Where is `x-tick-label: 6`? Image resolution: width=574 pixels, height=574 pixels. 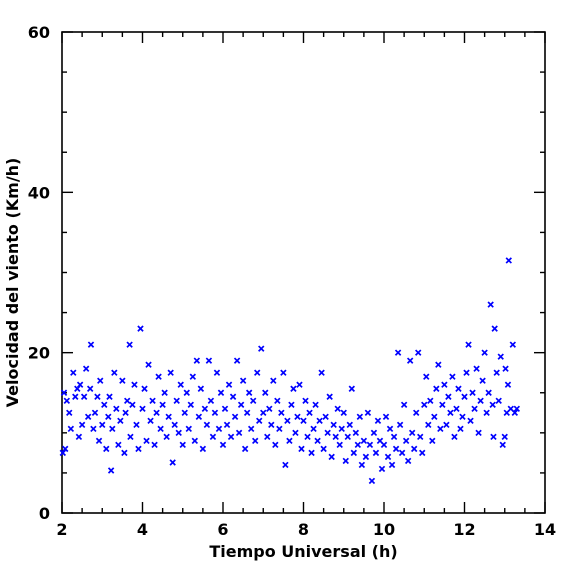
x-tick-label: 6 is located at coordinates (222, 529).